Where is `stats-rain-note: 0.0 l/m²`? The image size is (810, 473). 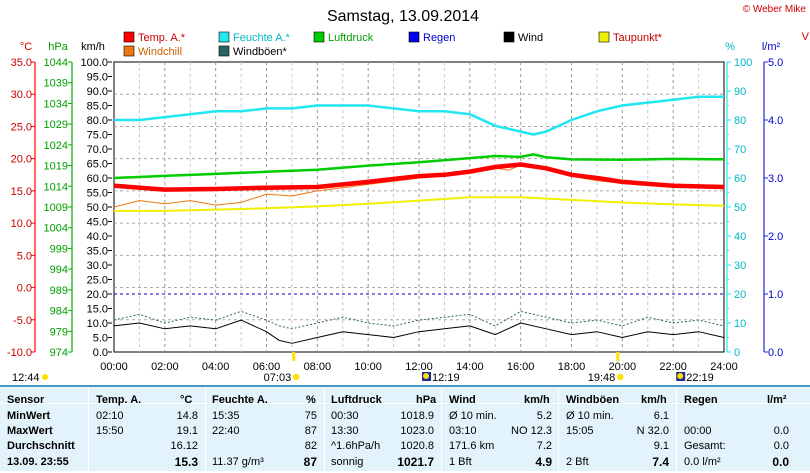 stats-rain-note: 0.0 l/m² is located at coordinates (702, 462).